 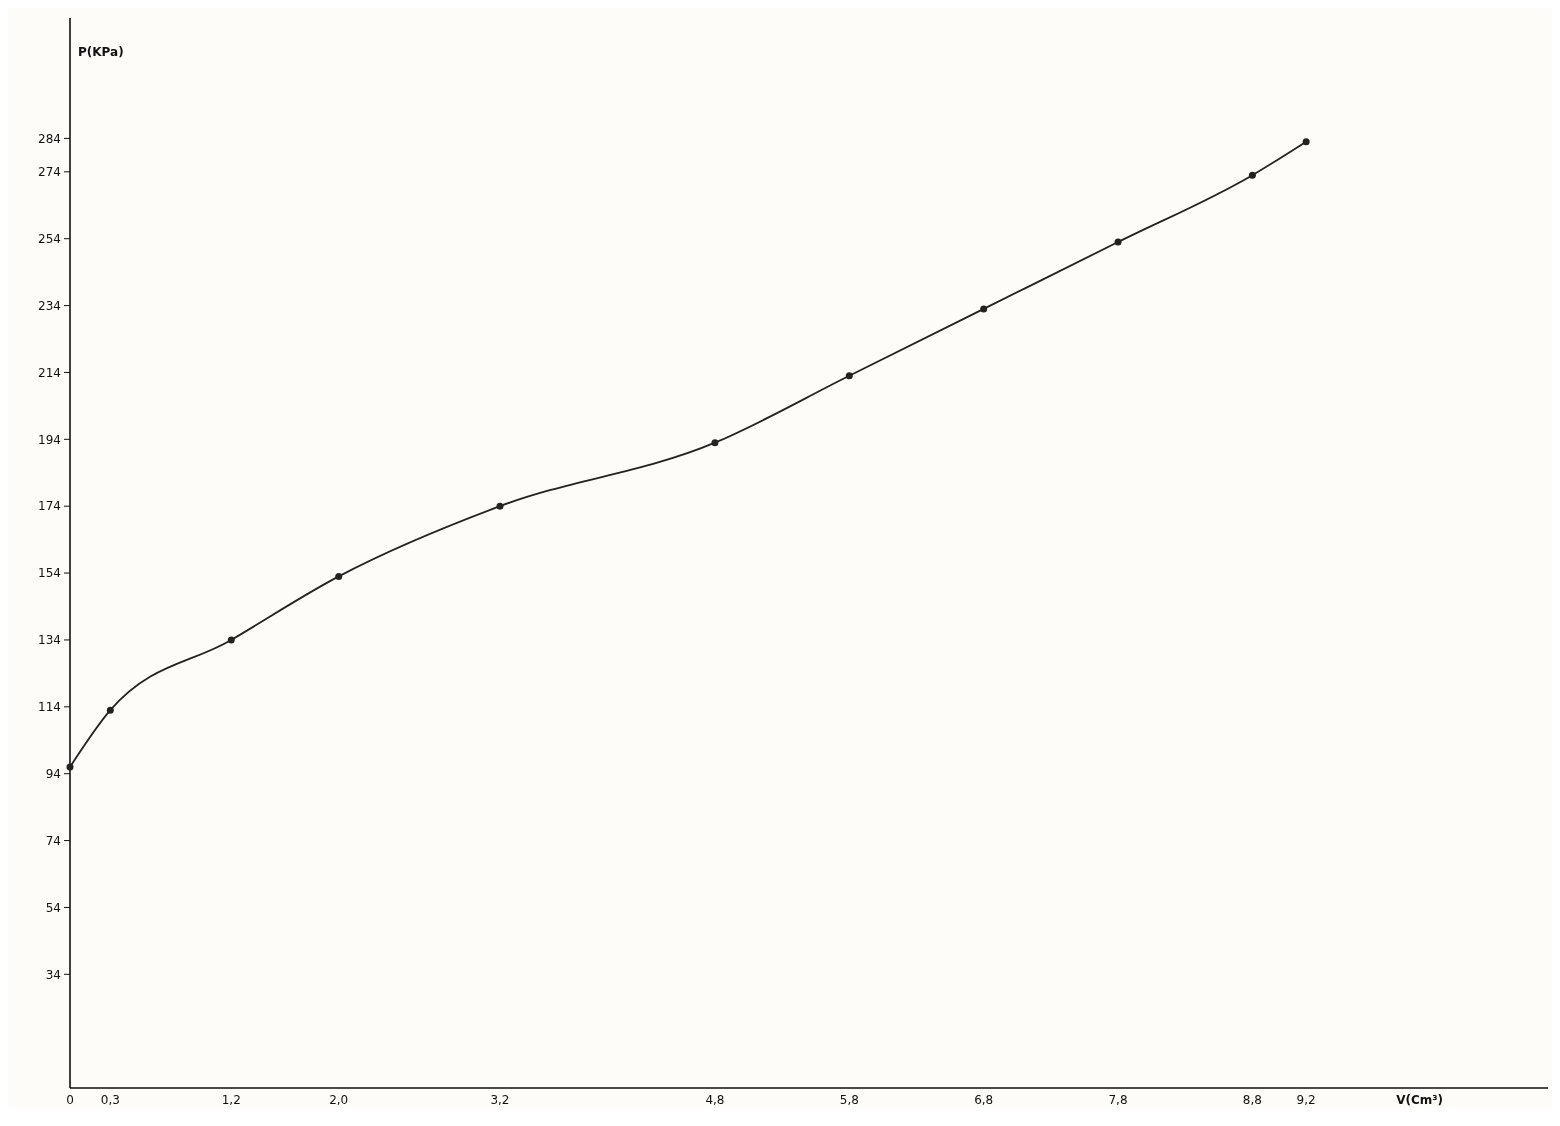 I want to click on y-tick-label: 254, so click(x=49, y=238).